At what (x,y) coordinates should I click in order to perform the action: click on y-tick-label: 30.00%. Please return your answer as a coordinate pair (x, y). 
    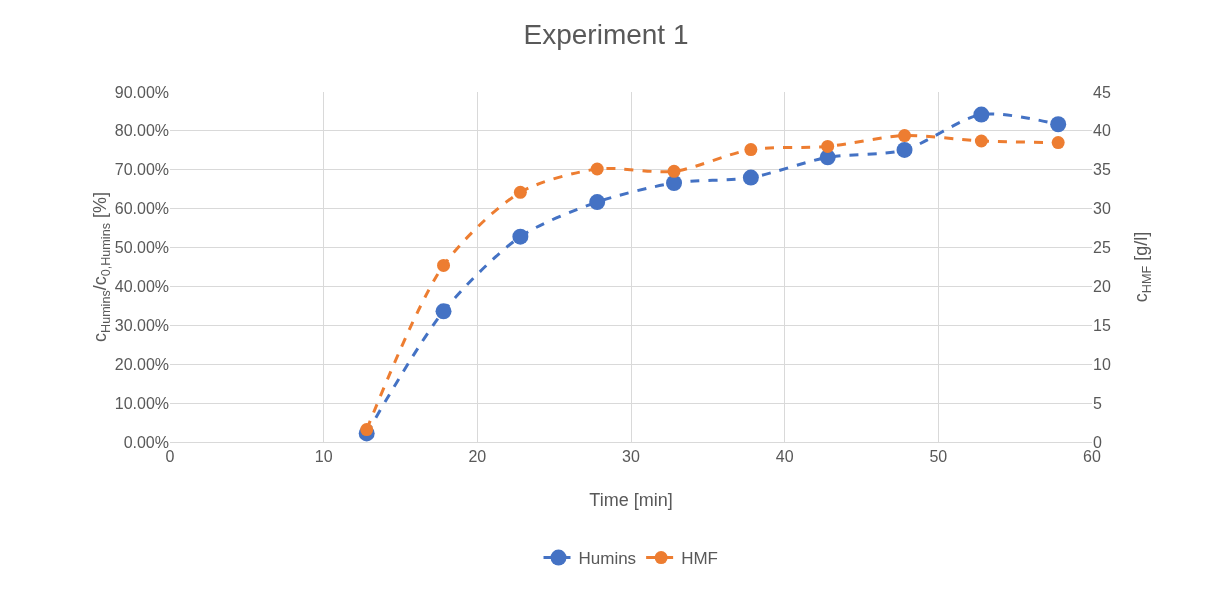
    Looking at the image, I should click on (141, 325).